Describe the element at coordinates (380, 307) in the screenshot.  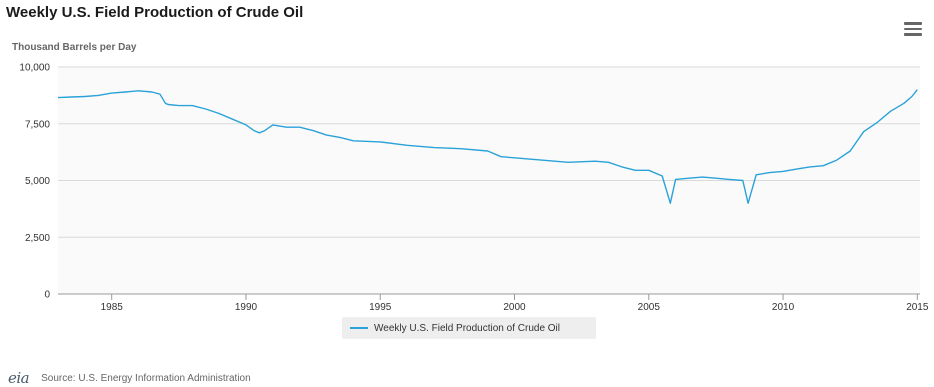
I see `x-tick-label: 1995` at that location.